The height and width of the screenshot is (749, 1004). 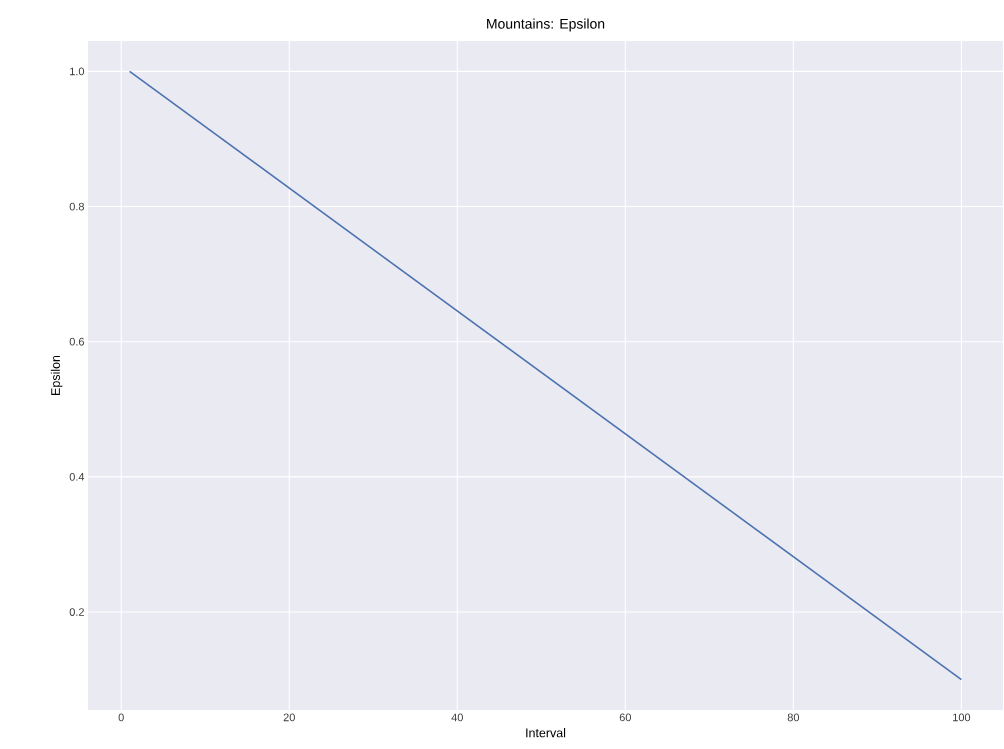 What do you see at coordinates (76, 612) in the screenshot?
I see `y-tick-label: 0.2` at bounding box center [76, 612].